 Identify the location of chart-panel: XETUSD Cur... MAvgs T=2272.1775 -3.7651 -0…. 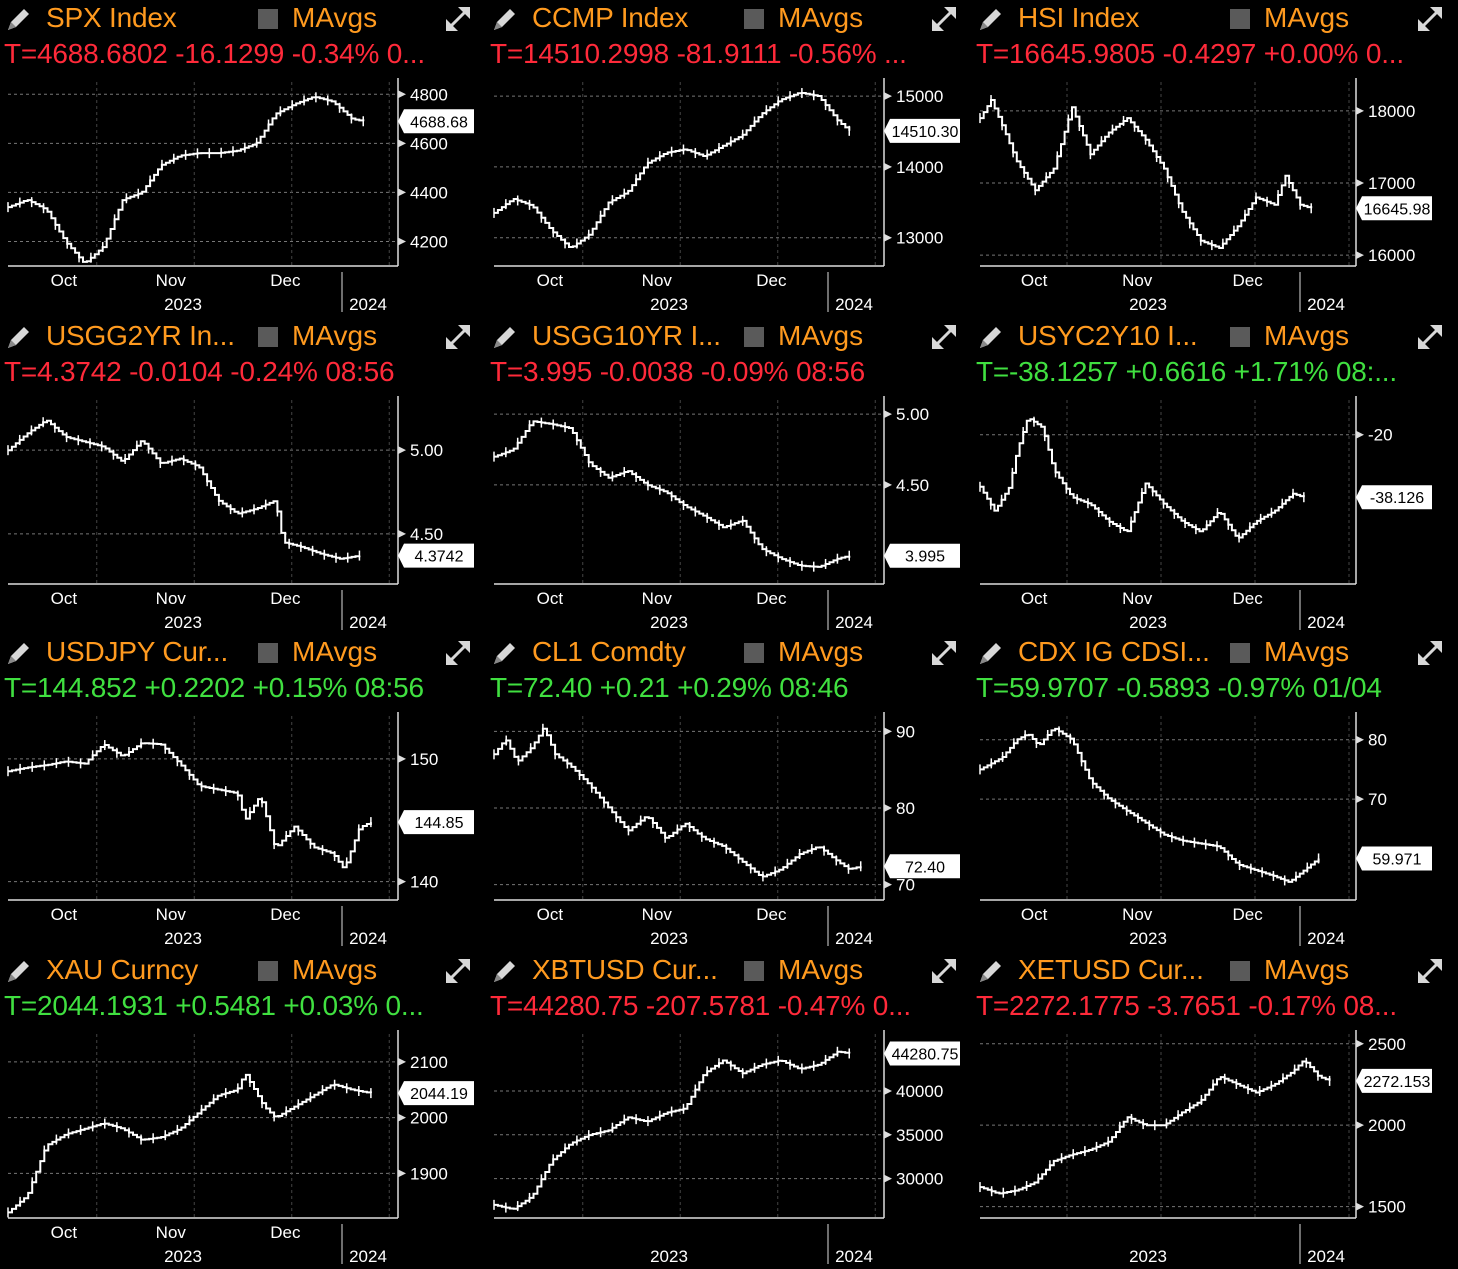
(1215, 1110).